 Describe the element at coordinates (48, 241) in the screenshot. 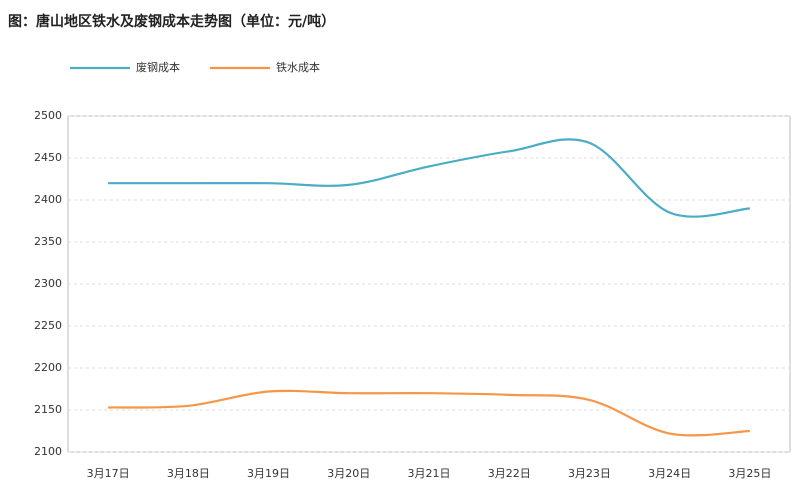

I see `y-tick-label: 2350` at that location.